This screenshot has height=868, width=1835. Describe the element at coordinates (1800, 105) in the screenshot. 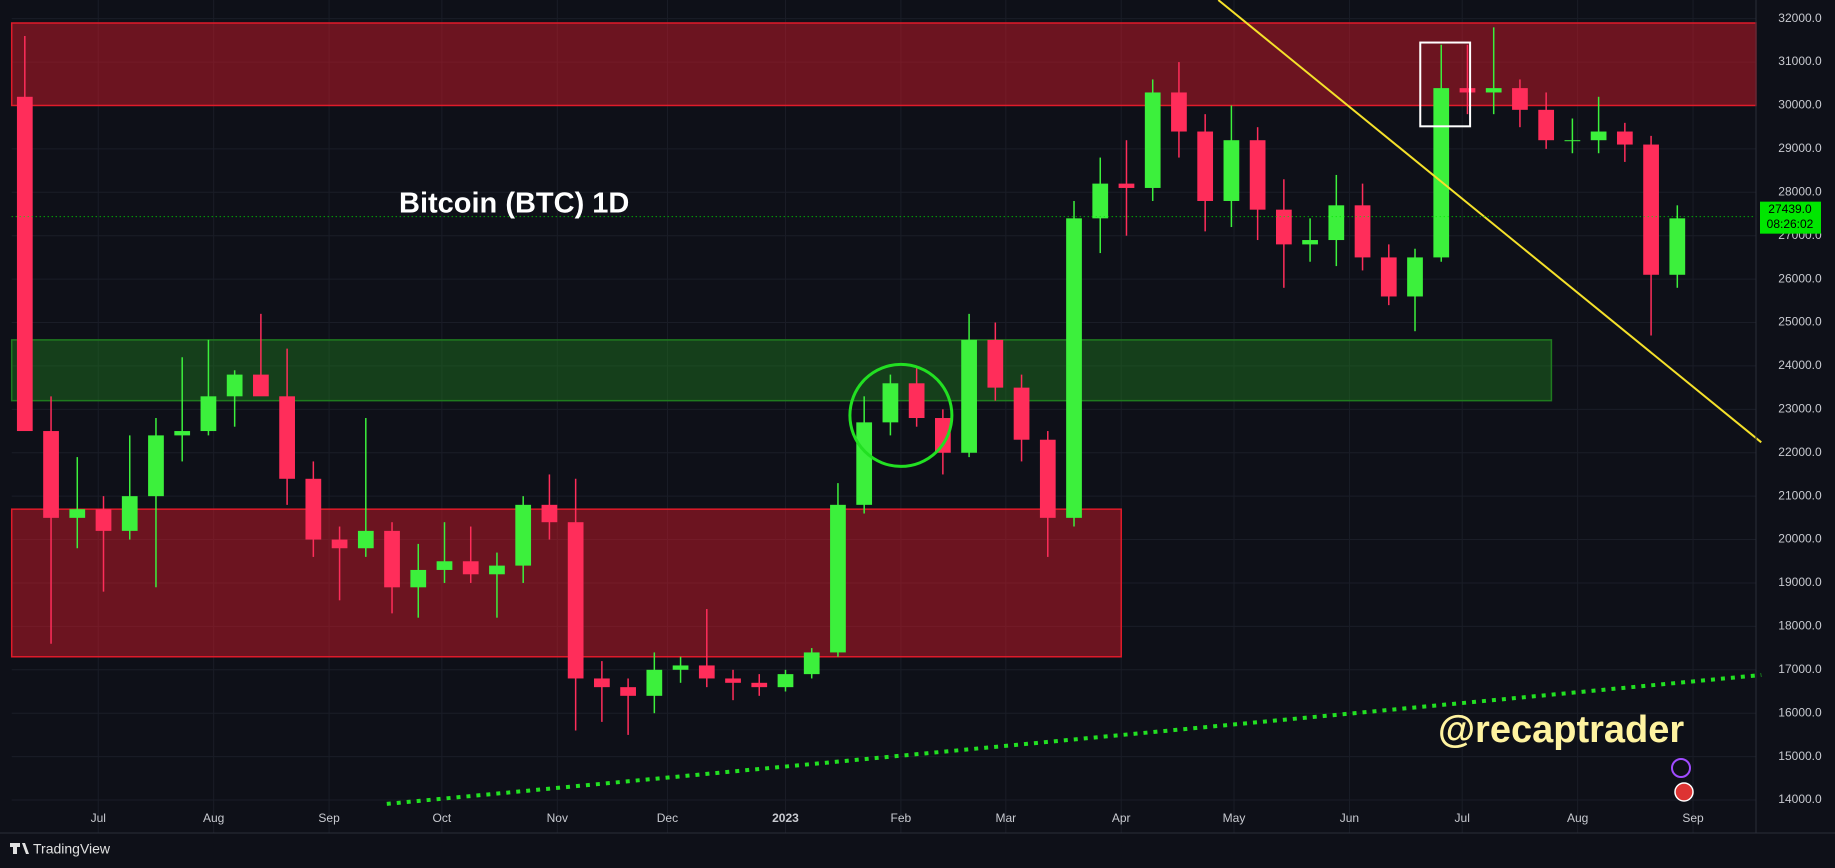

I see `y-tick-label: 30000.0` at that location.